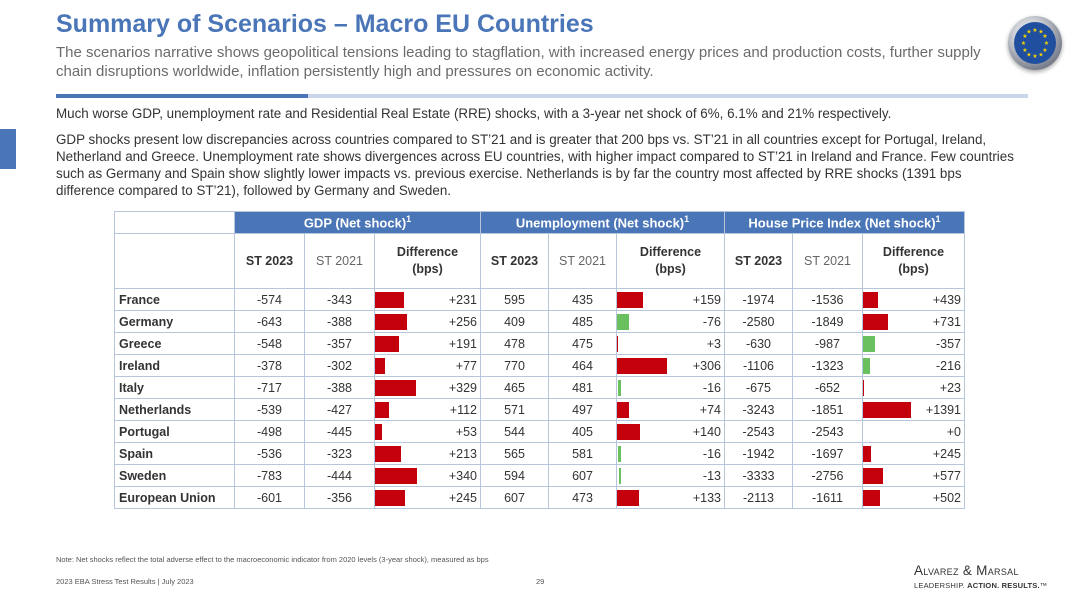  What do you see at coordinates (943, 410) in the screenshot?
I see `hpi-diff-value: +1391` at bounding box center [943, 410].